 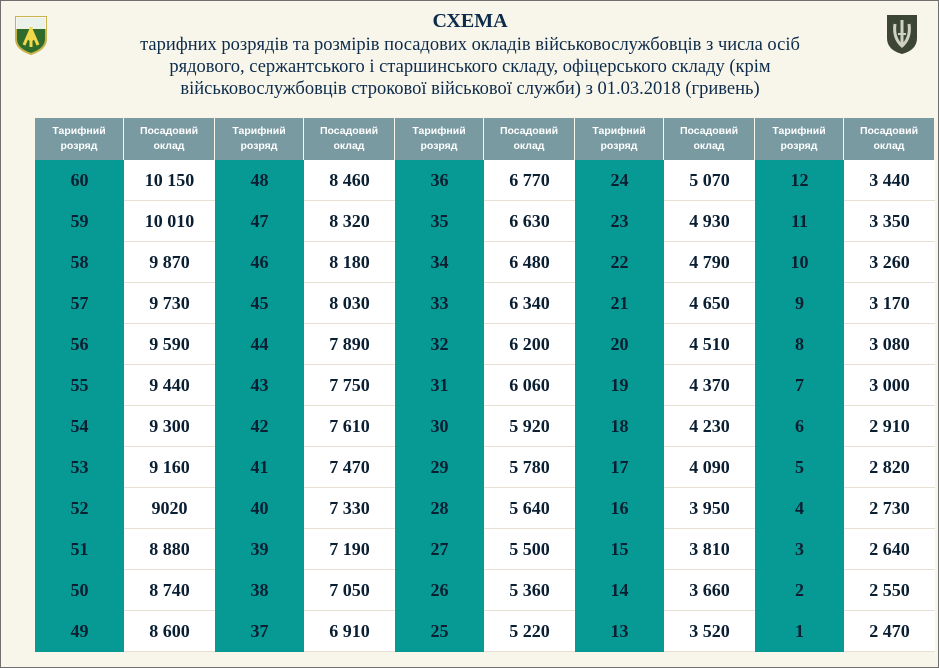 I want to click on salary-cell: 7 050, so click(x=349, y=590).